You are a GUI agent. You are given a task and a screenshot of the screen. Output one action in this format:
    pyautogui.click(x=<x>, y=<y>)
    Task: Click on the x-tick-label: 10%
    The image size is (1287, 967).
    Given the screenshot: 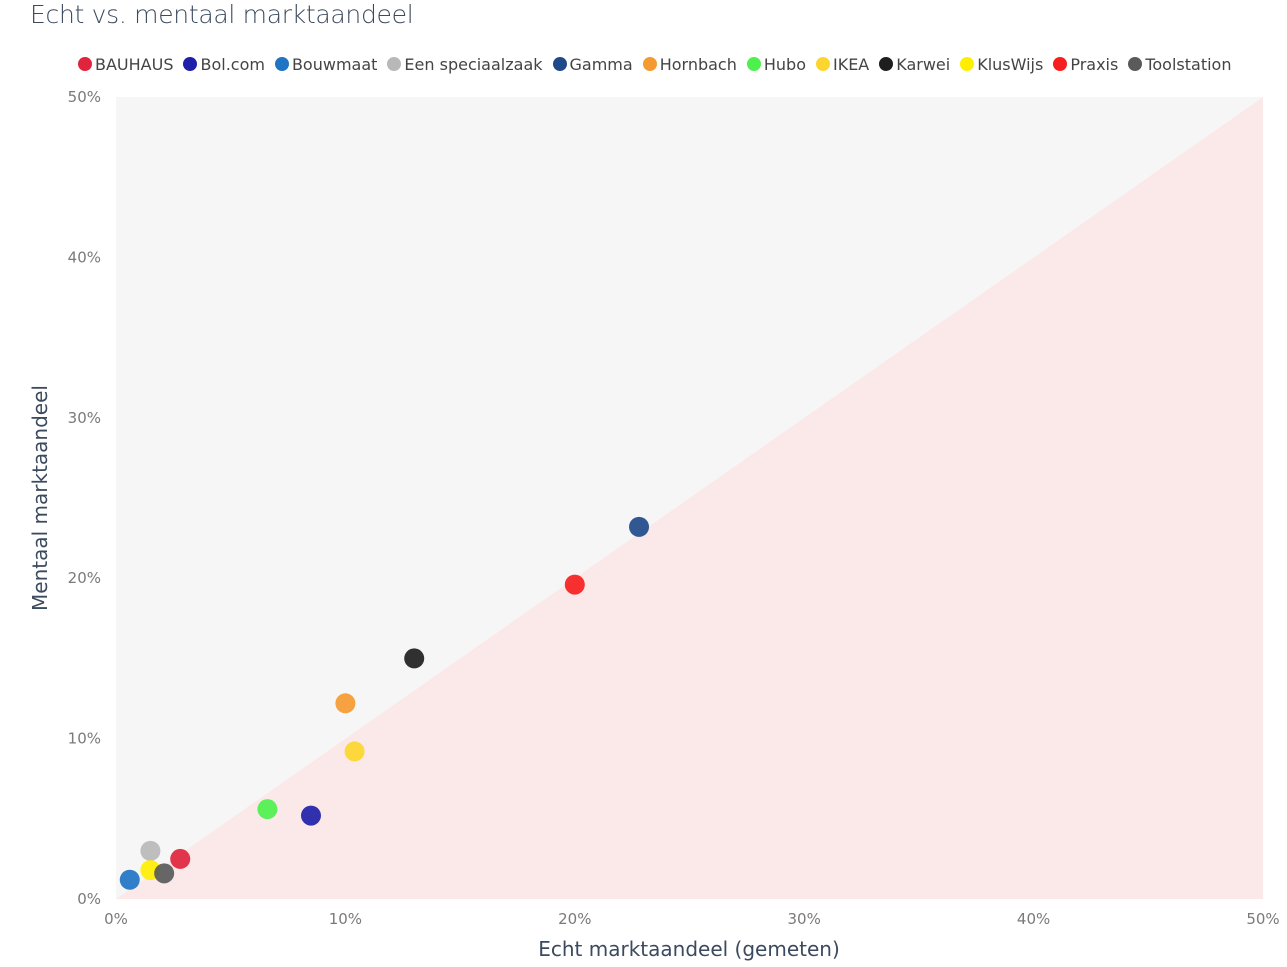 What is the action you would take?
    pyautogui.click(x=345, y=919)
    